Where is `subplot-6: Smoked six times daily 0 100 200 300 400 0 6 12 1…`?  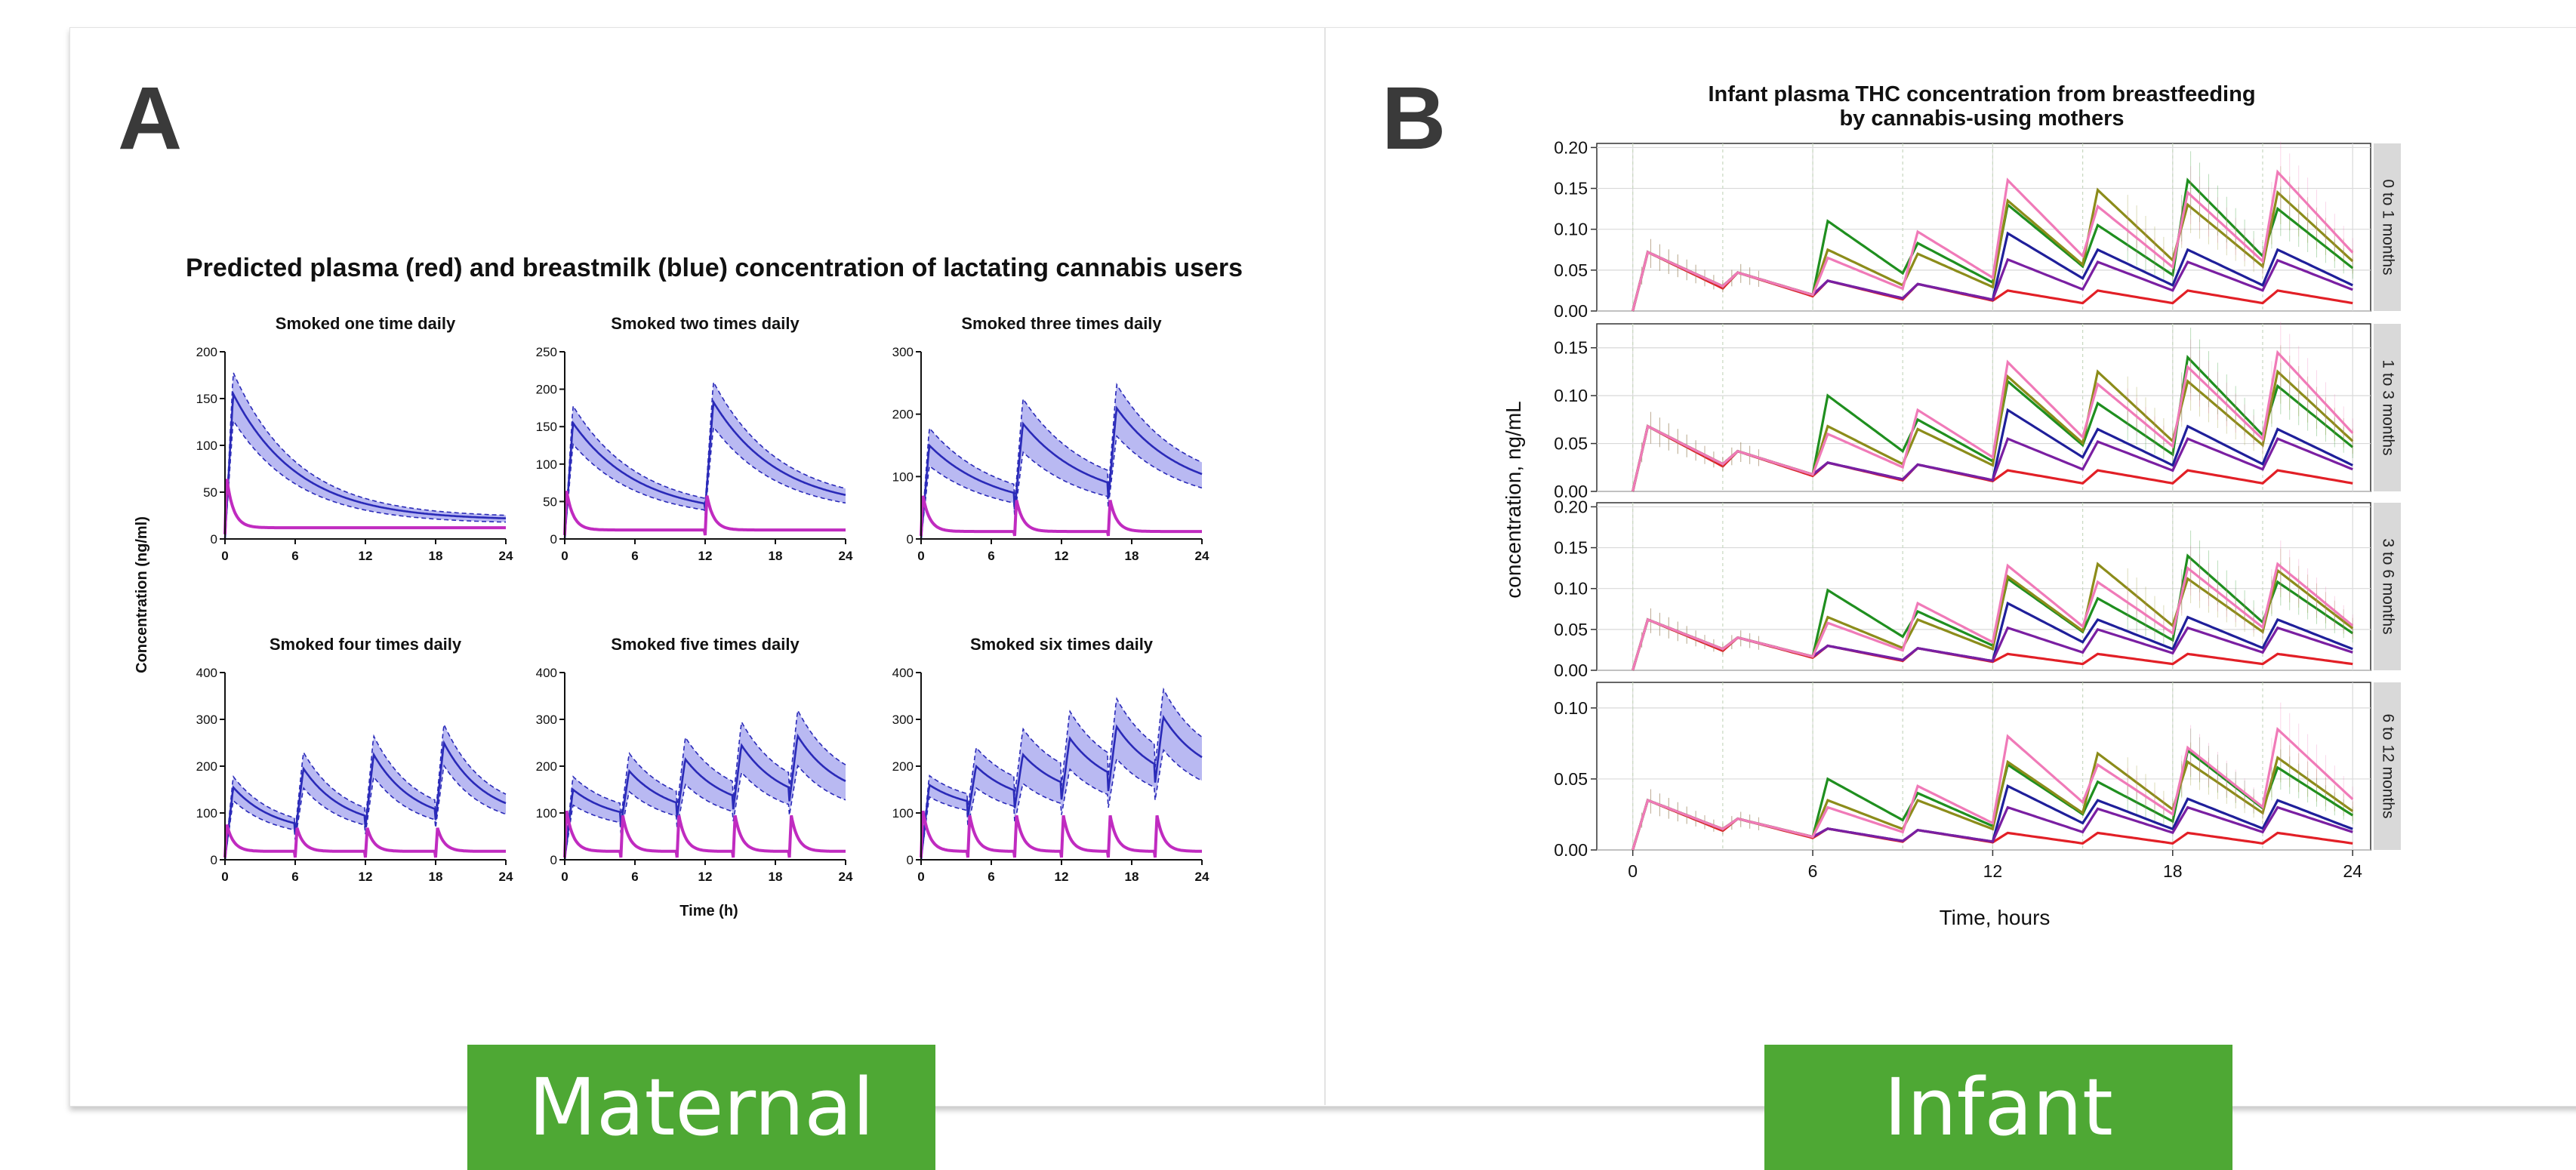 subplot-6: Smoked six times daily 0 100 200 300 400 0 6 12 1… is located at coordinates (1050, 759).